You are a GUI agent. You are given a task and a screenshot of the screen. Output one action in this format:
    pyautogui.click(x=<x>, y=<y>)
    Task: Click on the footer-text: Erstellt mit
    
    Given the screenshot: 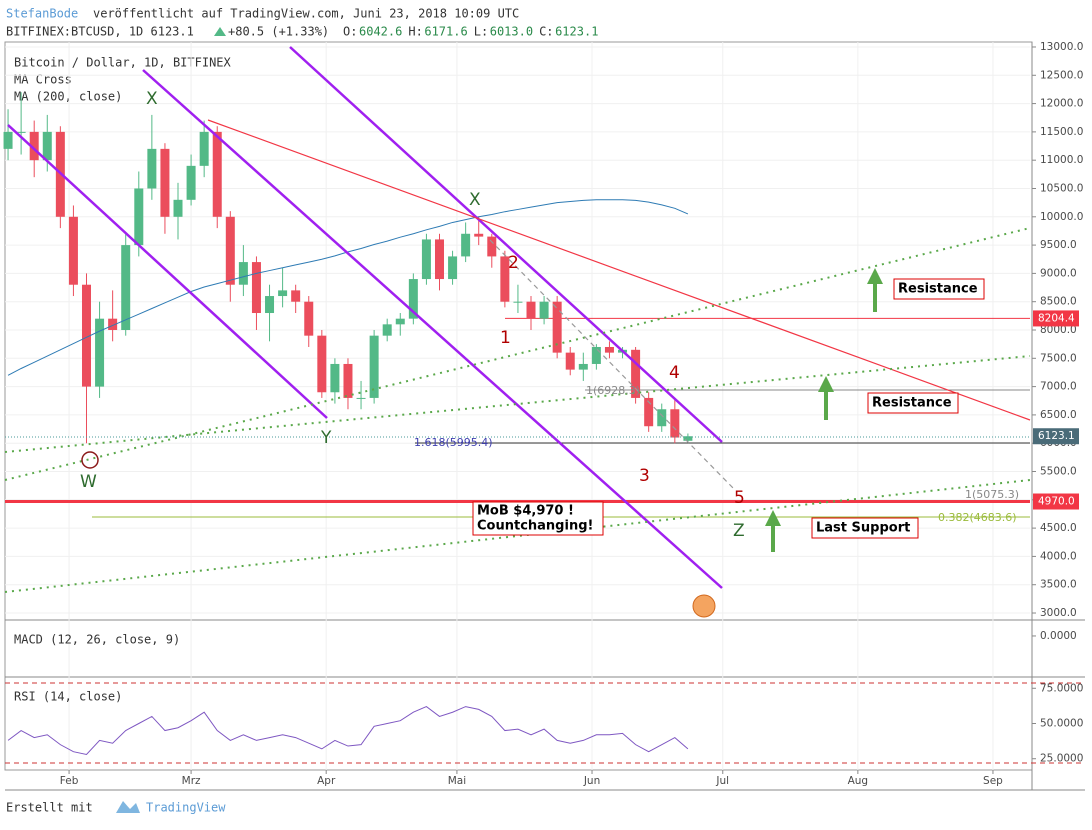 What is the action you would take?
    pyautogui.click(x=49, y=808)
    